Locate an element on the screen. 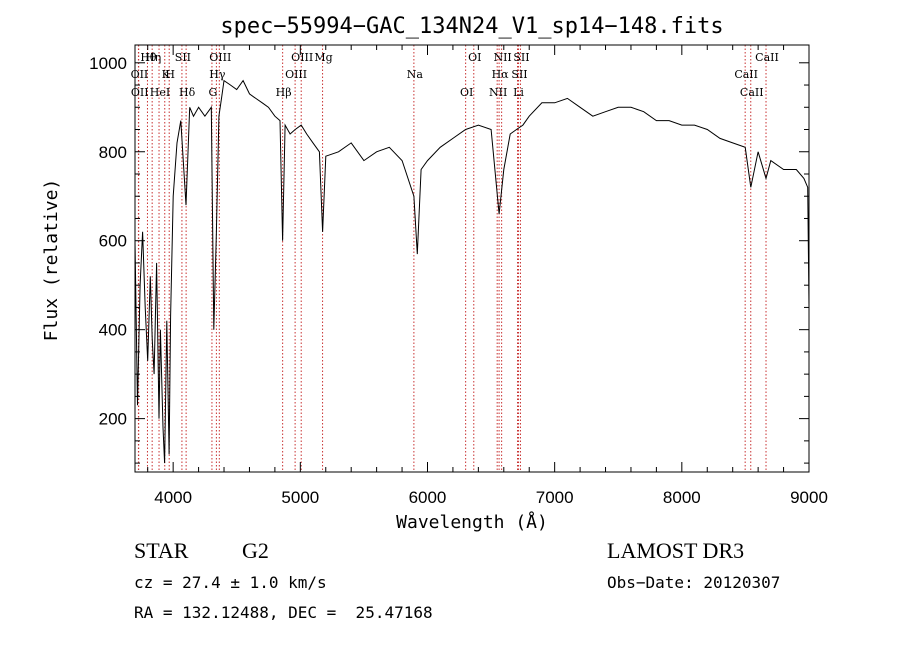  spectral-line-label: Li is located at coordinates (518, 92).